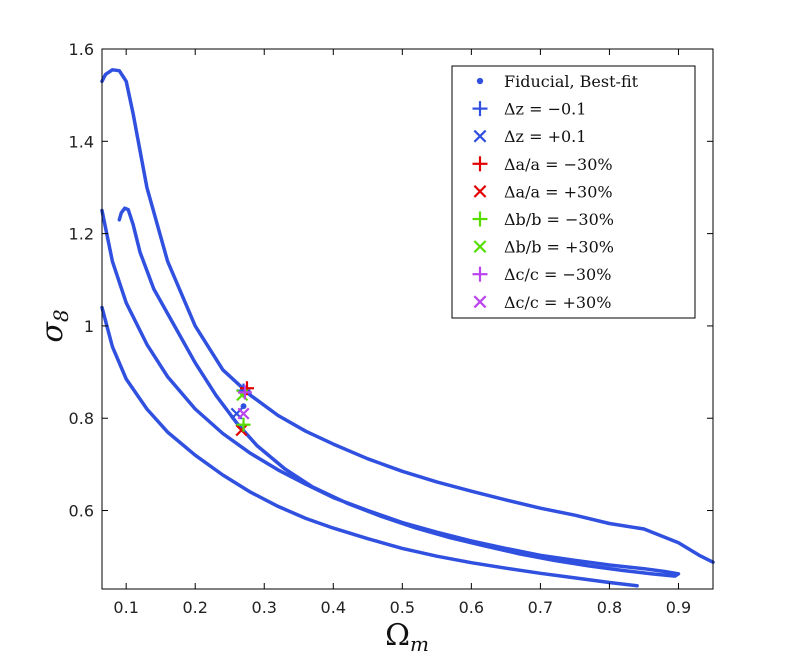 This screenshot has width=789, height=664. I want to click on y-axis-label: σ8, so click(54, 325).